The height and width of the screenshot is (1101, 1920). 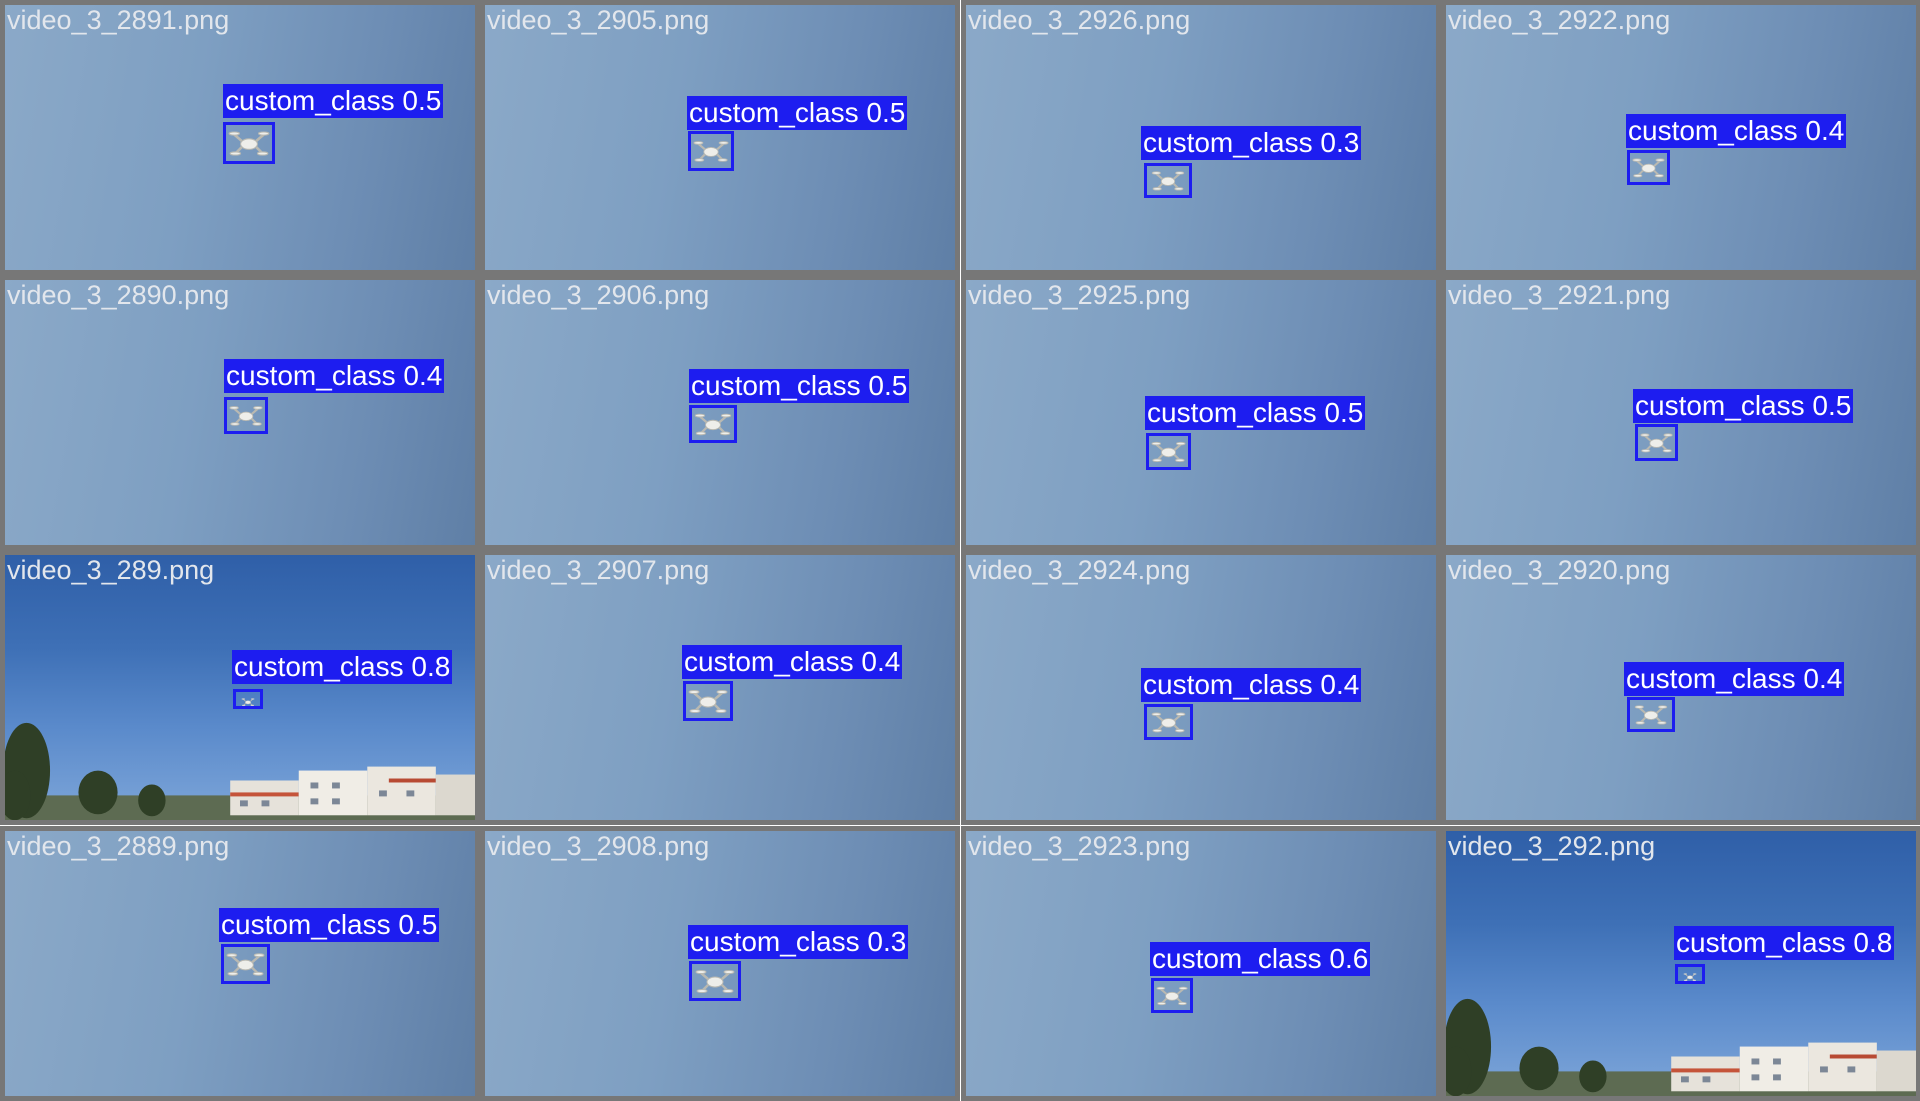 I want to click on filename-label: video_3_2921.png, so click(x=1559, y=295).